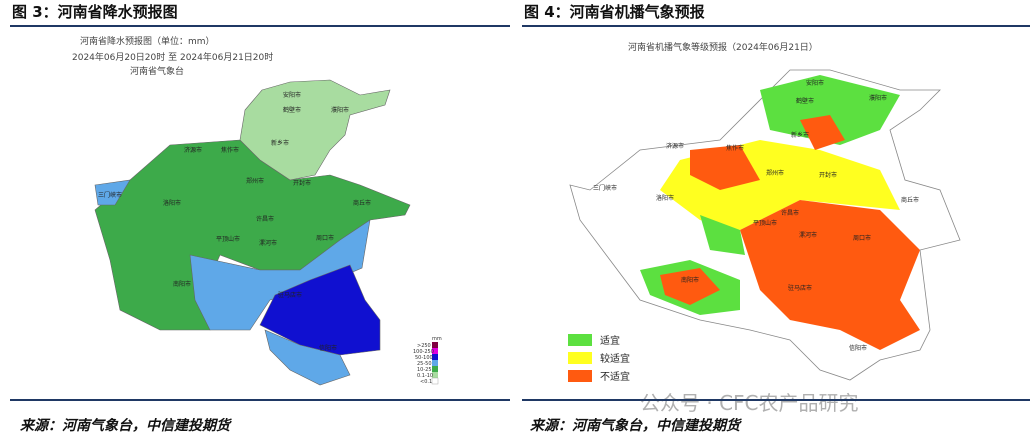  I want to click on legend-label: 不适宜, so click(615, 376).